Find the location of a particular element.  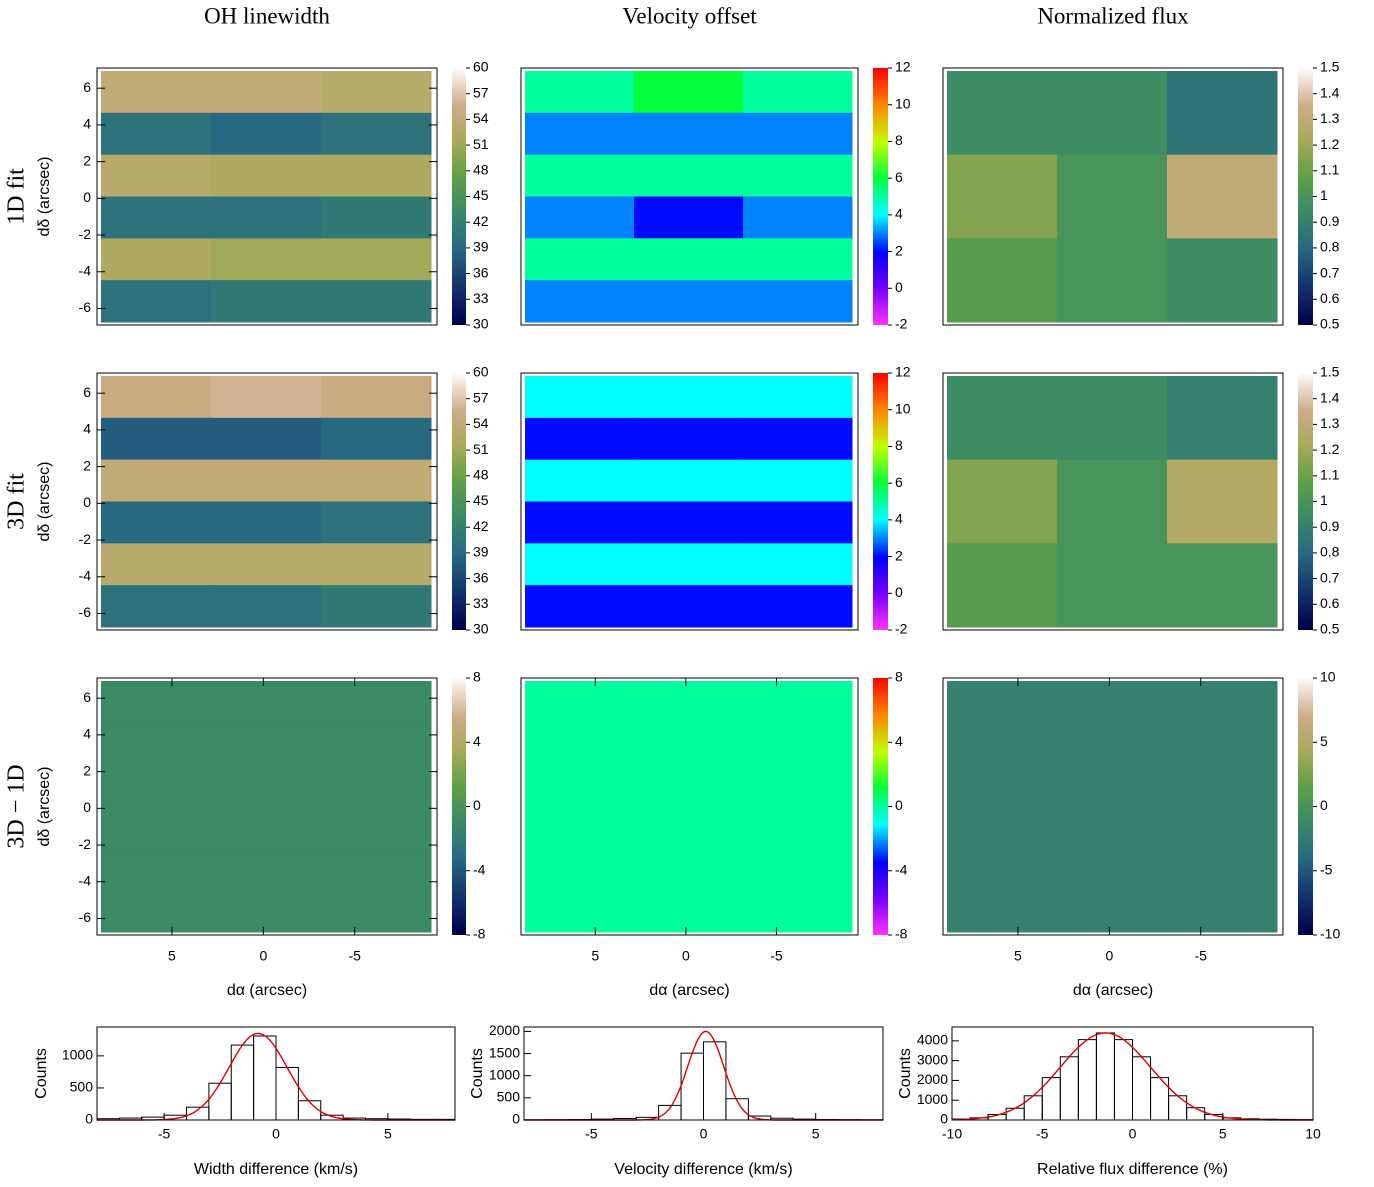

row-label: 3D fit is located at coordinates (17, 501).